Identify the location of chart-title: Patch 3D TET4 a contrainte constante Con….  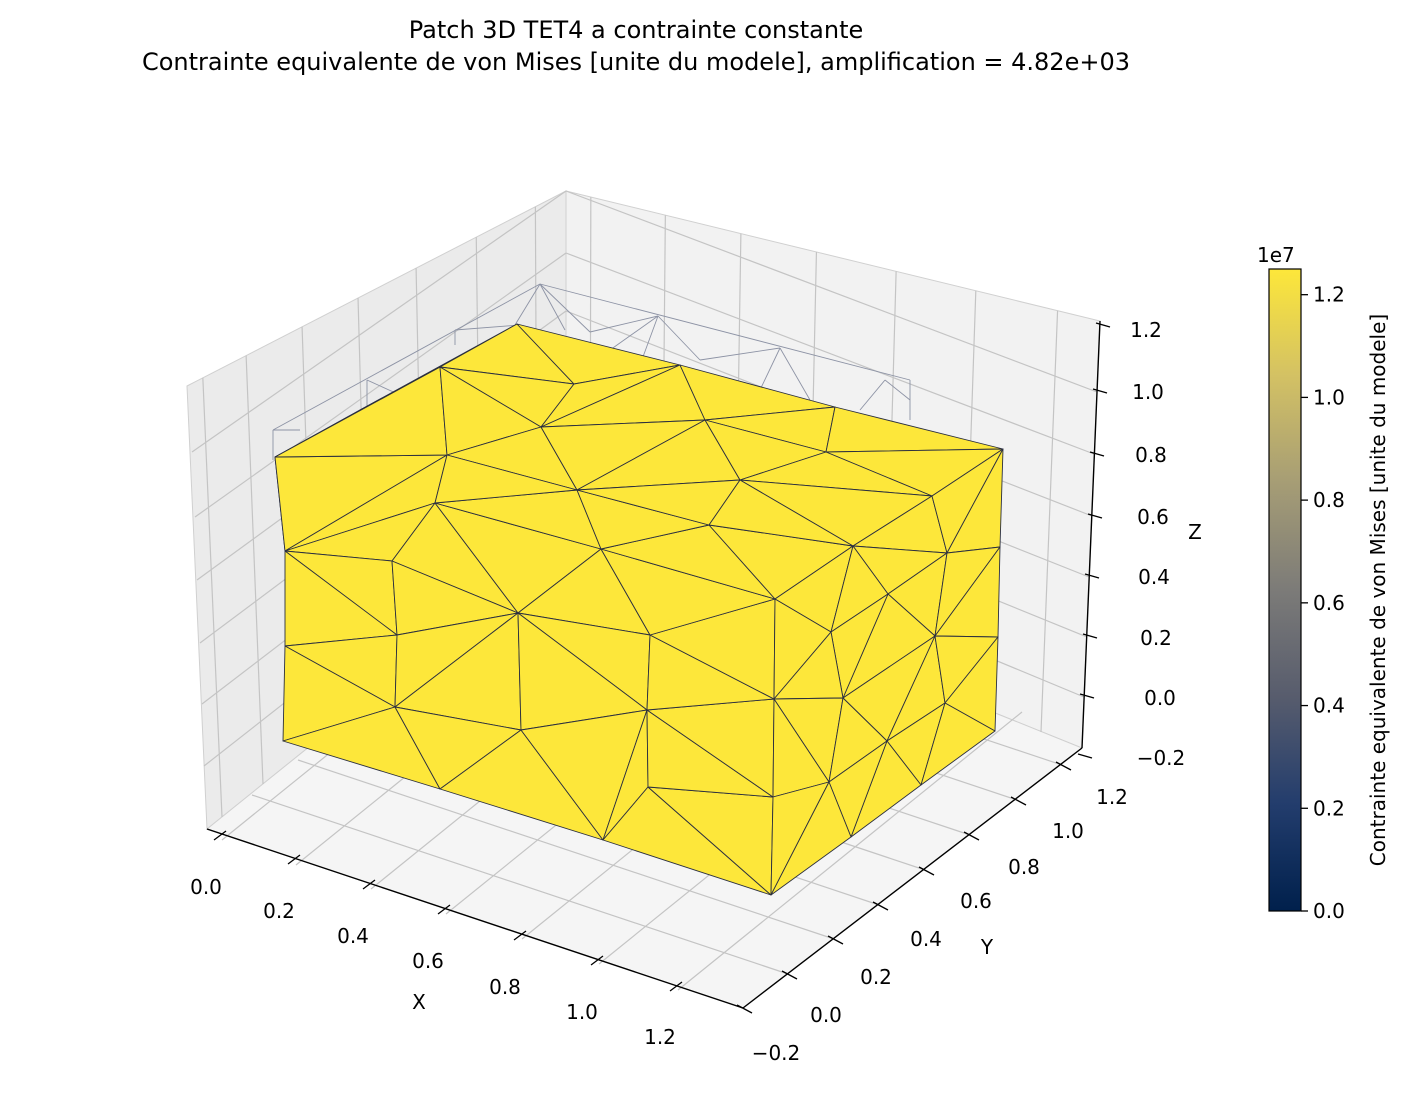
(636, 46).